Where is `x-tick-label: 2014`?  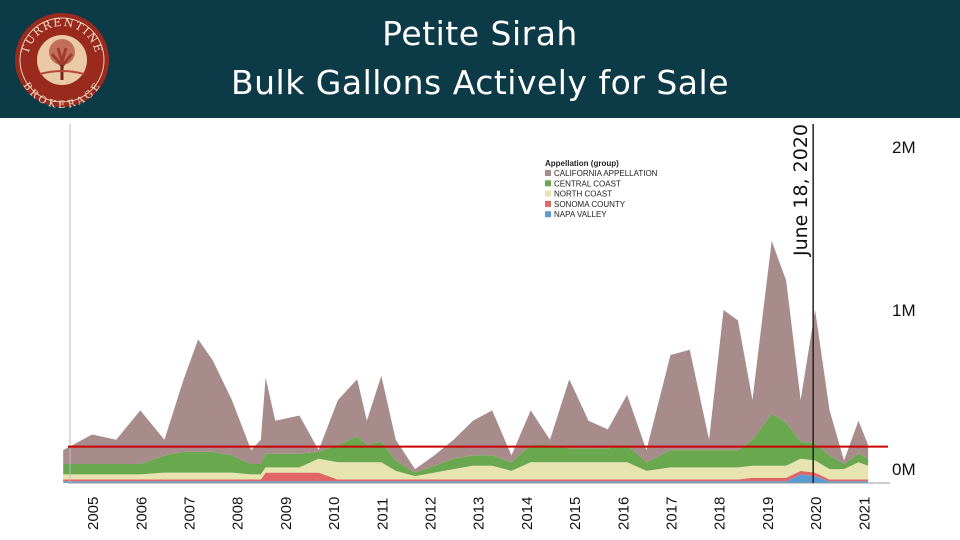
x-tick-label: 2014 is located at coordinates (527, 513).